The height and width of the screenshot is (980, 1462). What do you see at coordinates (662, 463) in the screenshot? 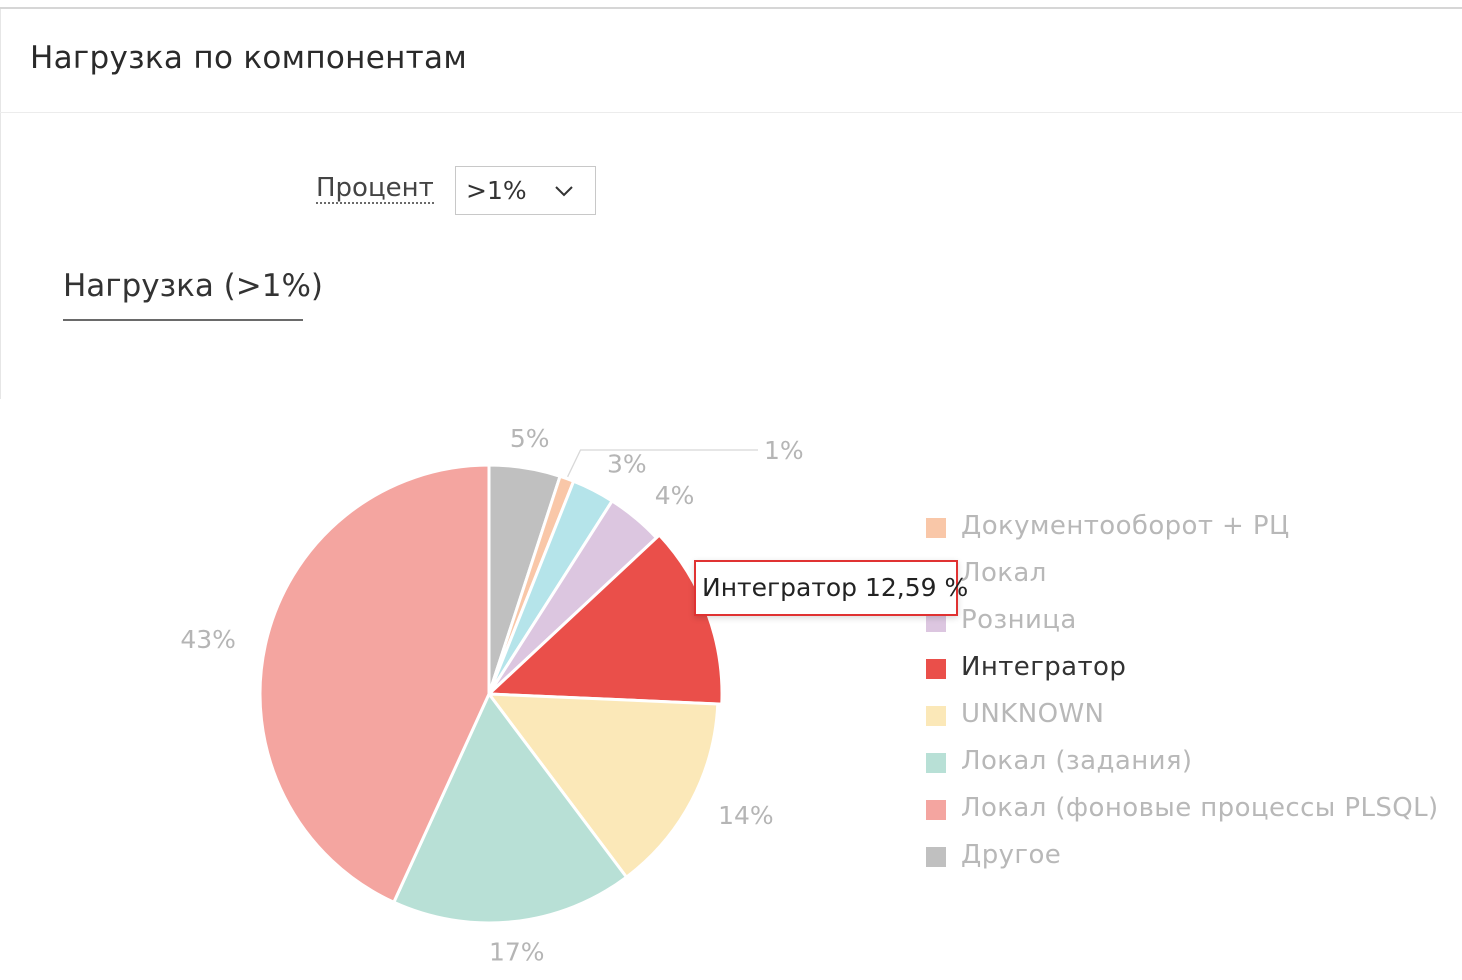
I see `label-leader-line` at bounding box center [662, 463].